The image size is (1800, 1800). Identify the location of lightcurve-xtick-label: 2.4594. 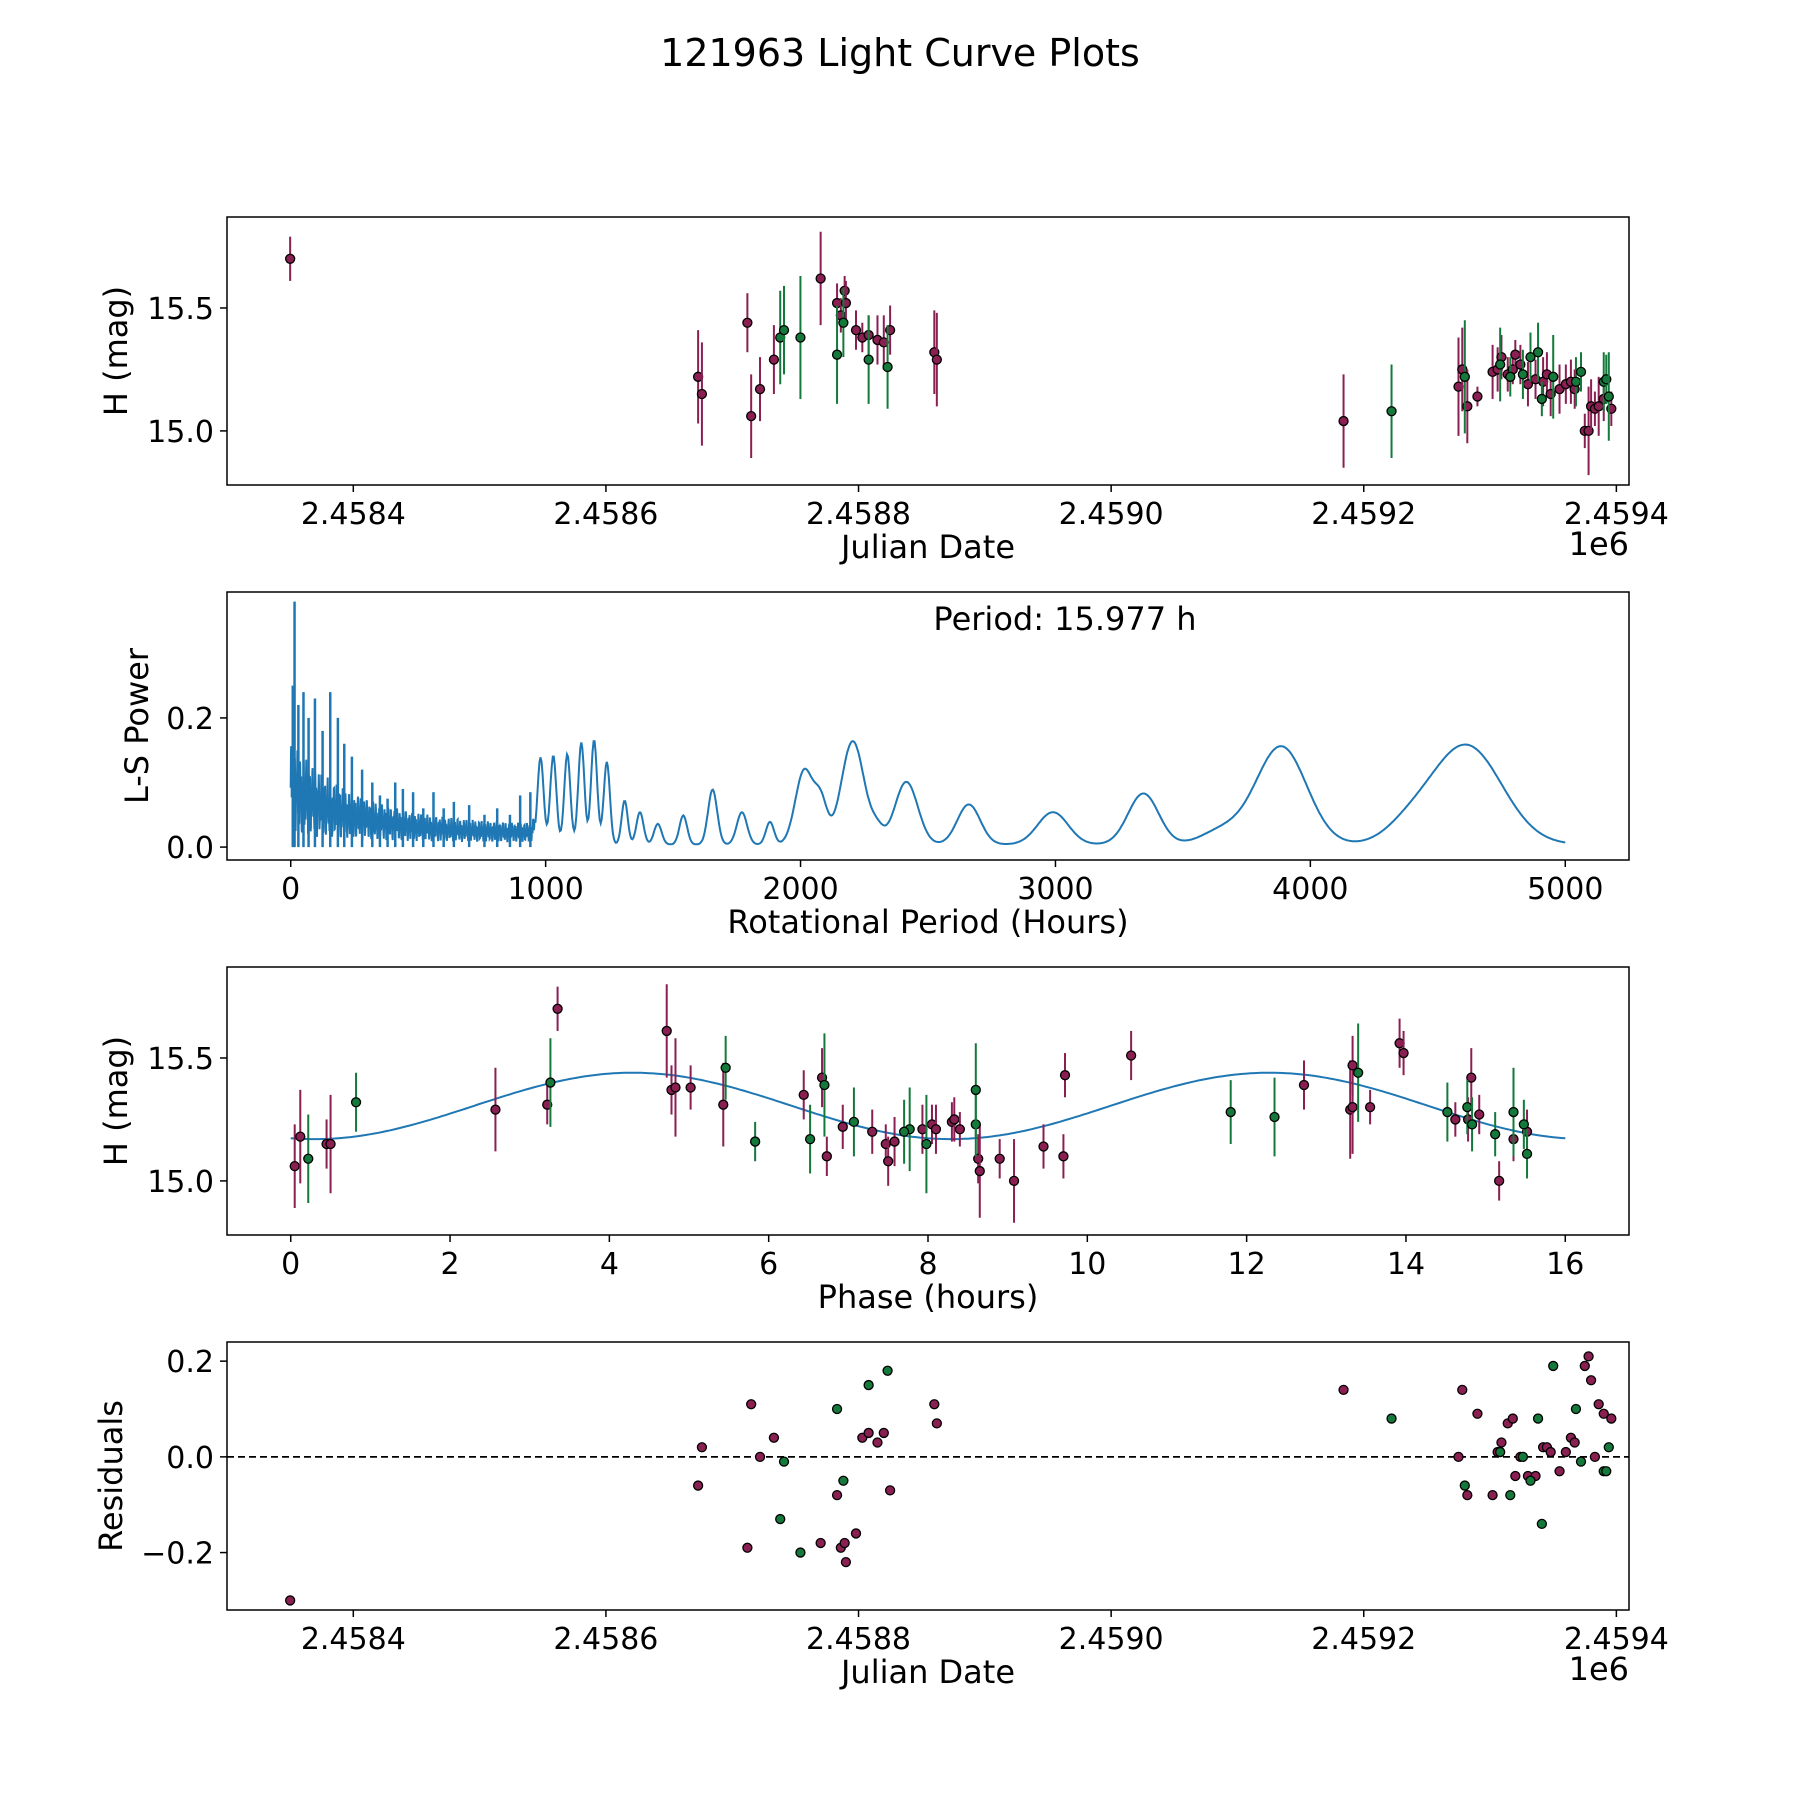
(1616, 514).